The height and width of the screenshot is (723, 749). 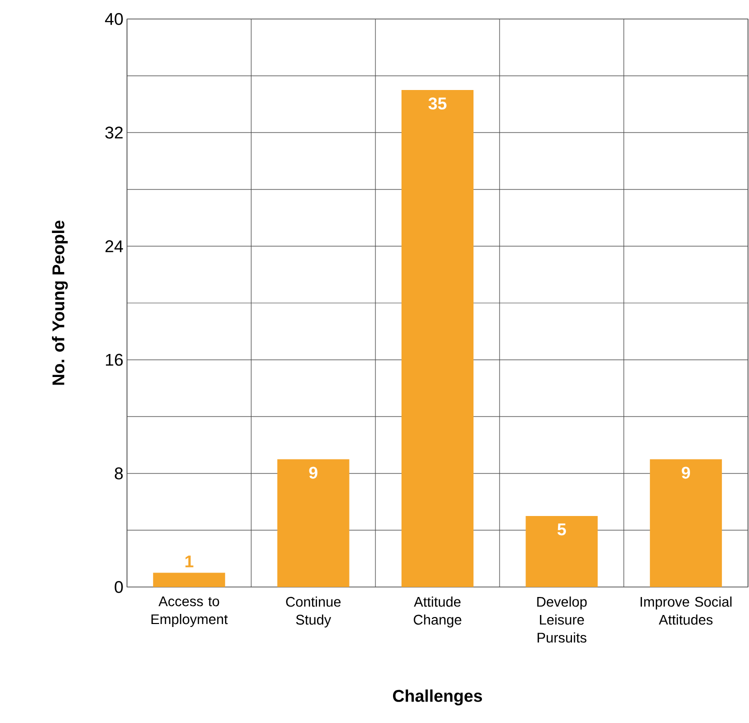 What do you see at coordinates (114, 132) in the screenshot?
I see `y-tick-label: 32` at bounding box center [114, 132].